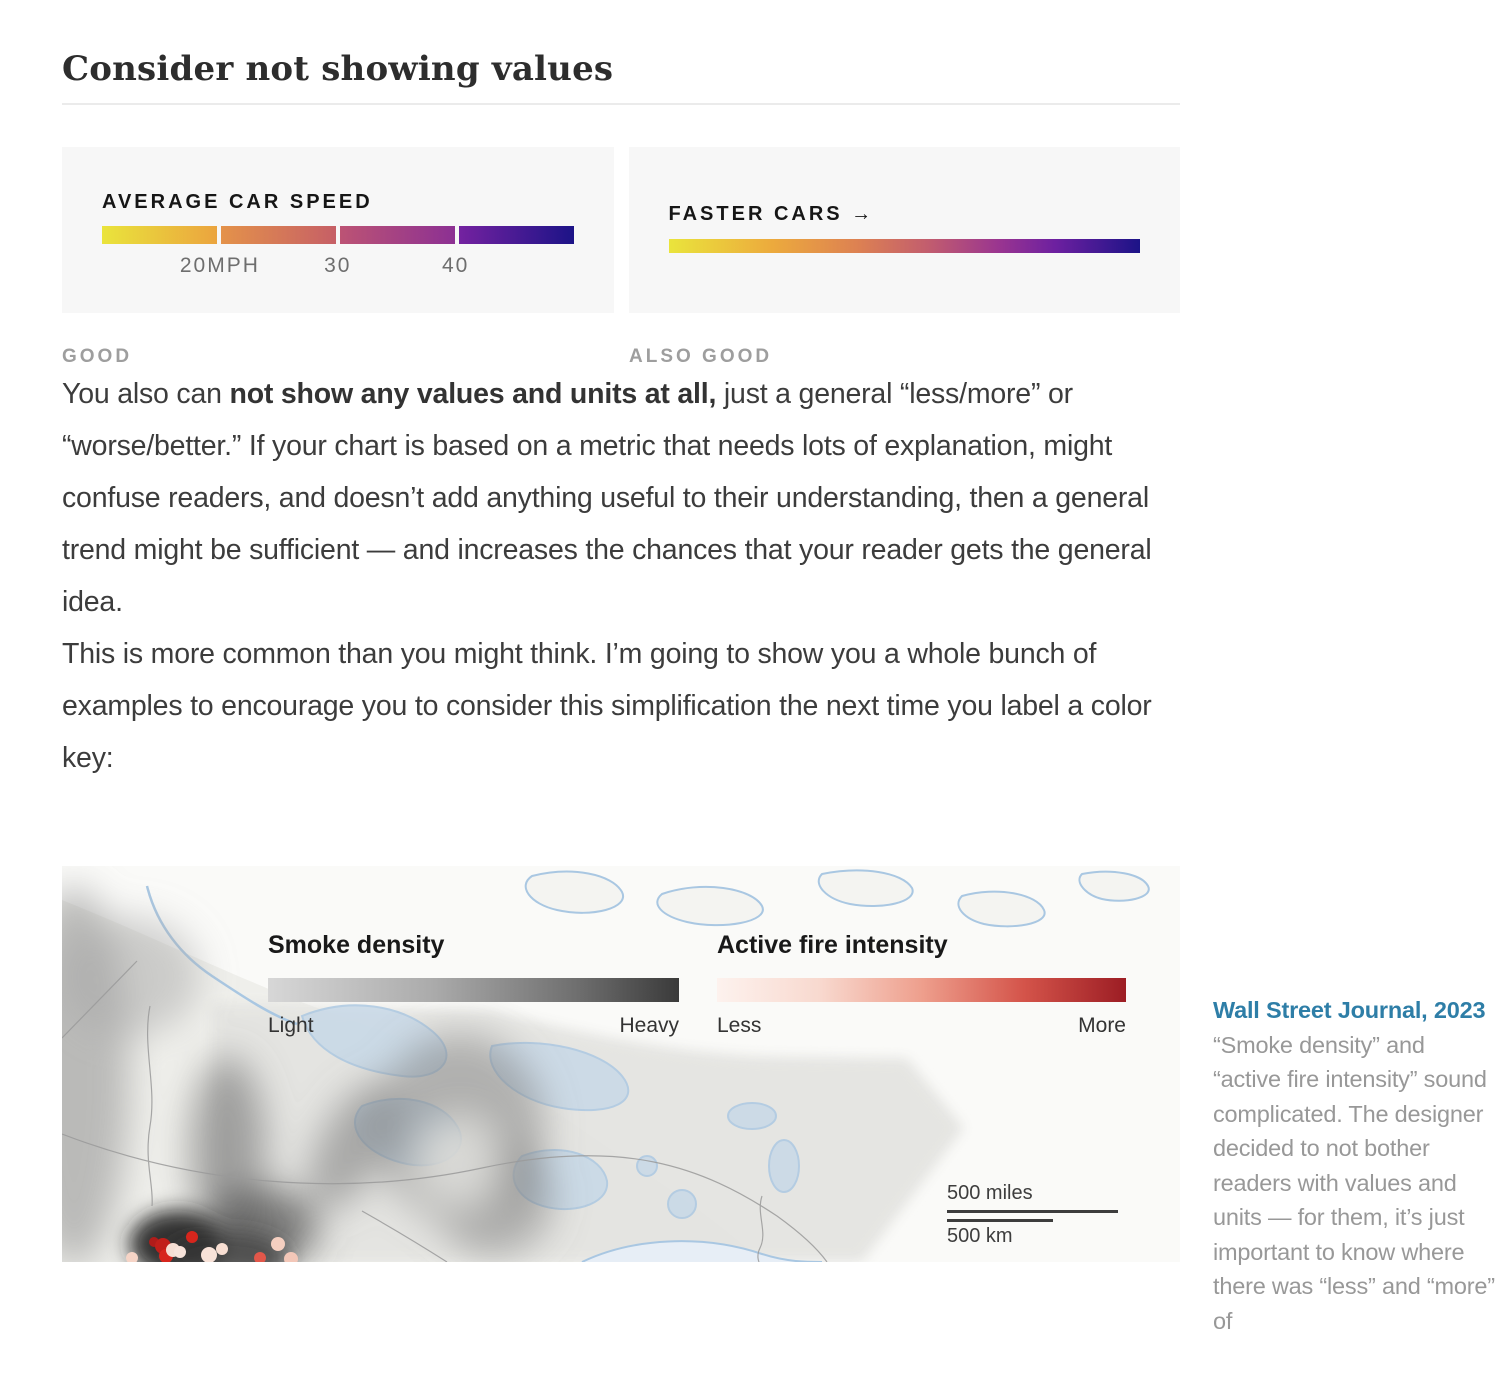 The height and width of the screenshot is (1383, 1499). Describe the element at coordinates (356, 945) in the screenshot. I see `legend-title: Smoke density` at that location.